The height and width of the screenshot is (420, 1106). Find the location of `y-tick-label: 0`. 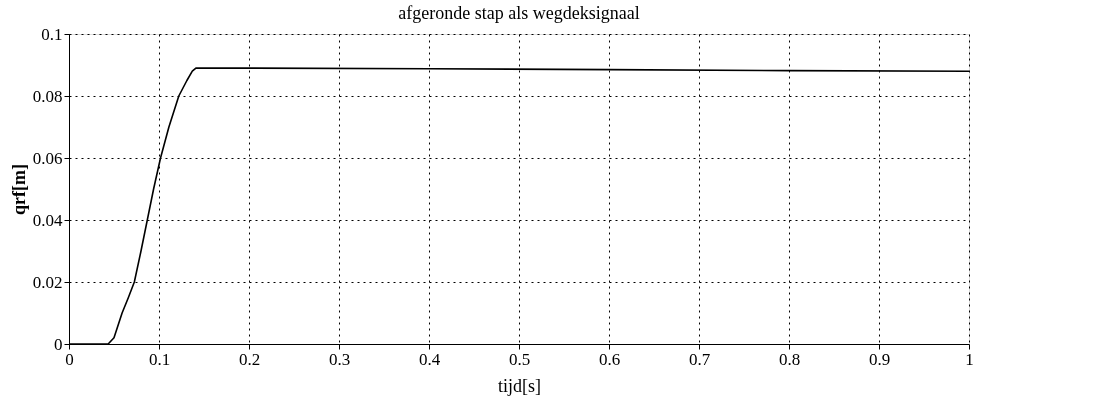

y-tick-label: 0 is located at coordinates (58, 344).